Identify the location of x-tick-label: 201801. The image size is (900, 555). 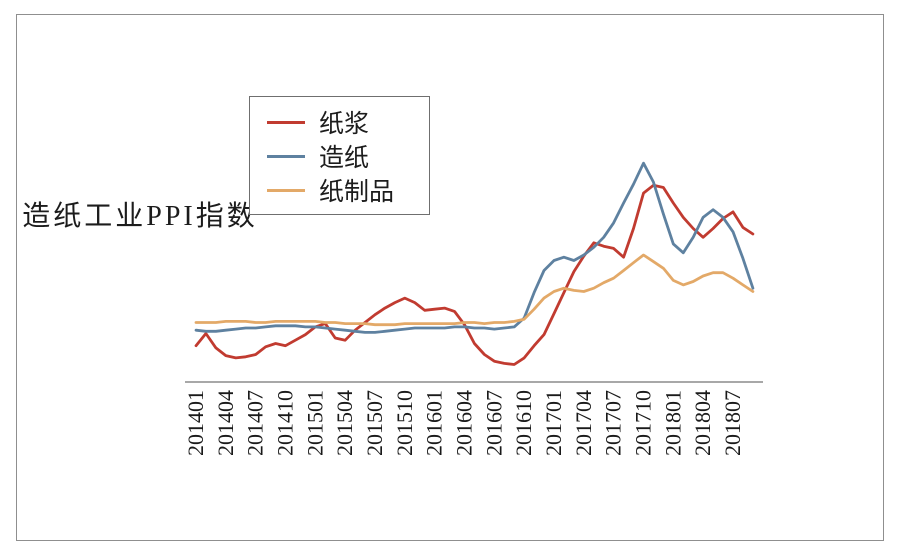
(672, 423).